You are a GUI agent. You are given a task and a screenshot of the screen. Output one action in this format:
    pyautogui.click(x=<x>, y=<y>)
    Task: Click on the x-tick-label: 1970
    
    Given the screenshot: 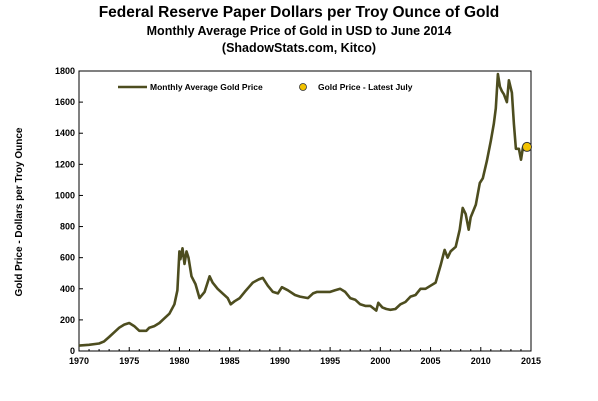 What is the action you would take?
    pyautogui.click(x=79, y=361)
    